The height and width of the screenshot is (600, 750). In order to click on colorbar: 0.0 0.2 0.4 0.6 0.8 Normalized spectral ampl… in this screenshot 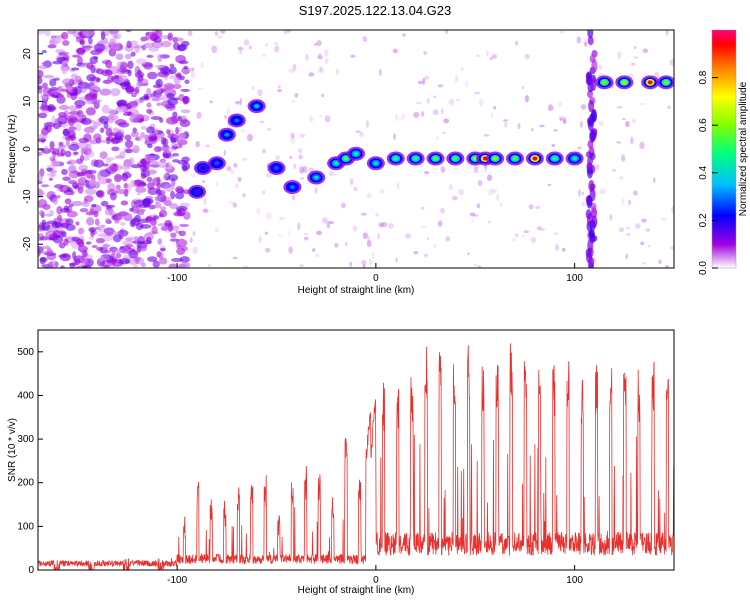, I will do `click(723, 152)`.